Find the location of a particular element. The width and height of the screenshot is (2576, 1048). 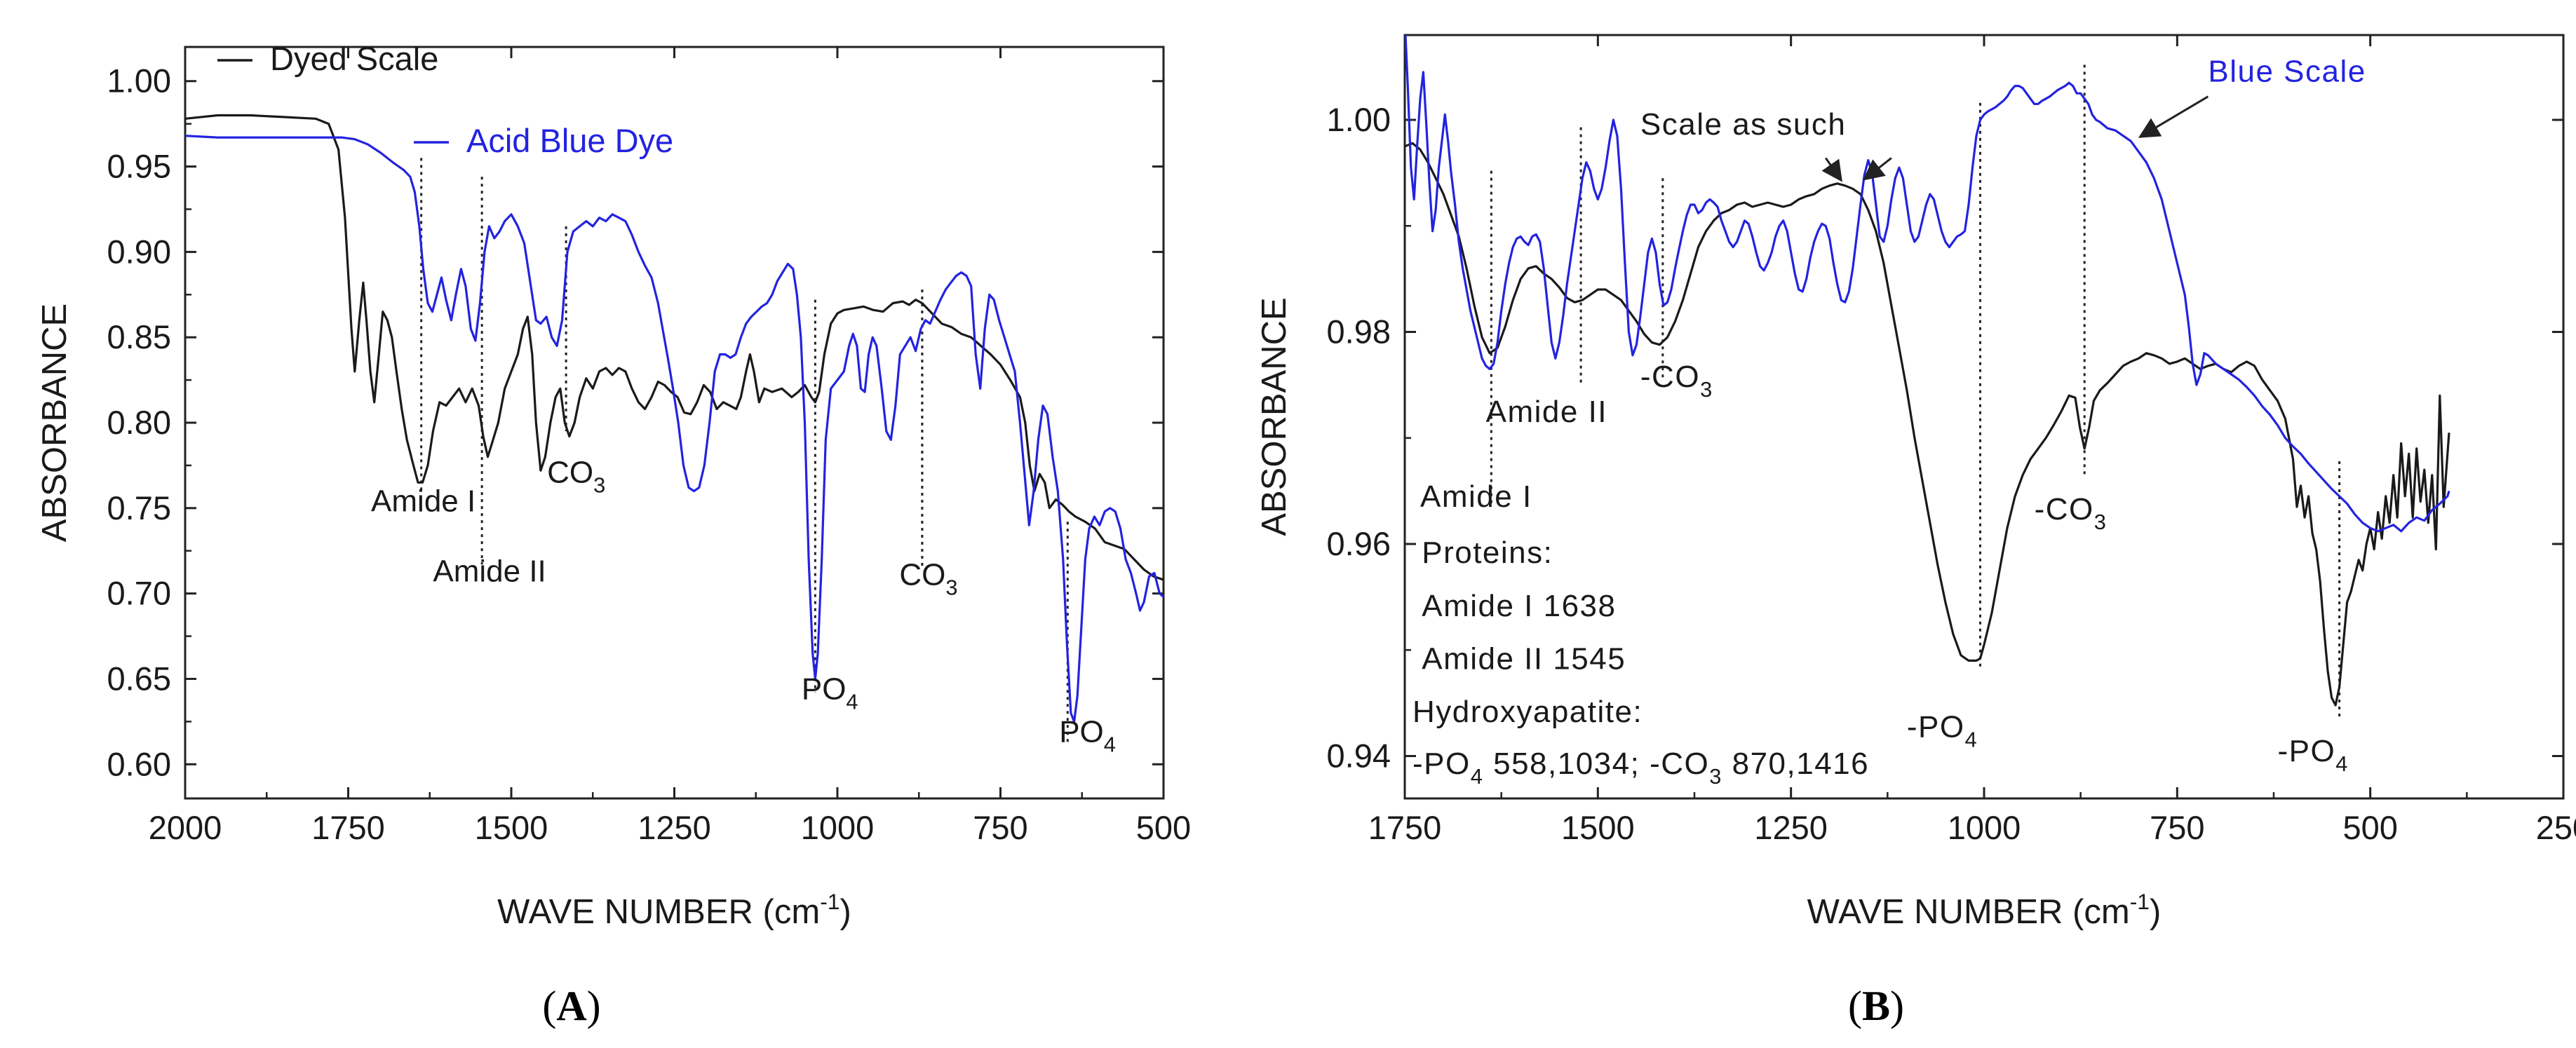

panel-label: (A) is located at coordinates (571, 1006).